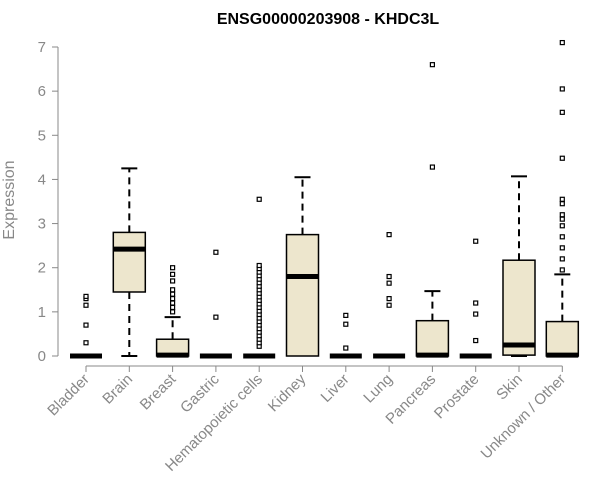 The width and height of the screenshot is (600, 500). What do you see at coordinates (42, 224) in the screenshot?
I see `y-tick-label: 3` at bounding box center [42, 224].